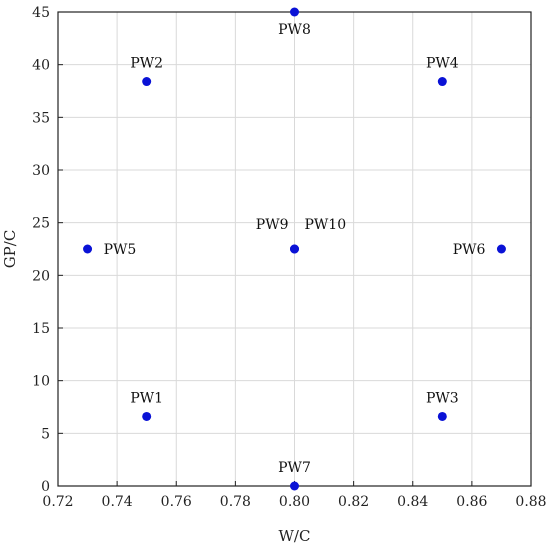  I want to click on point-label: PW6, so click(469, 250).